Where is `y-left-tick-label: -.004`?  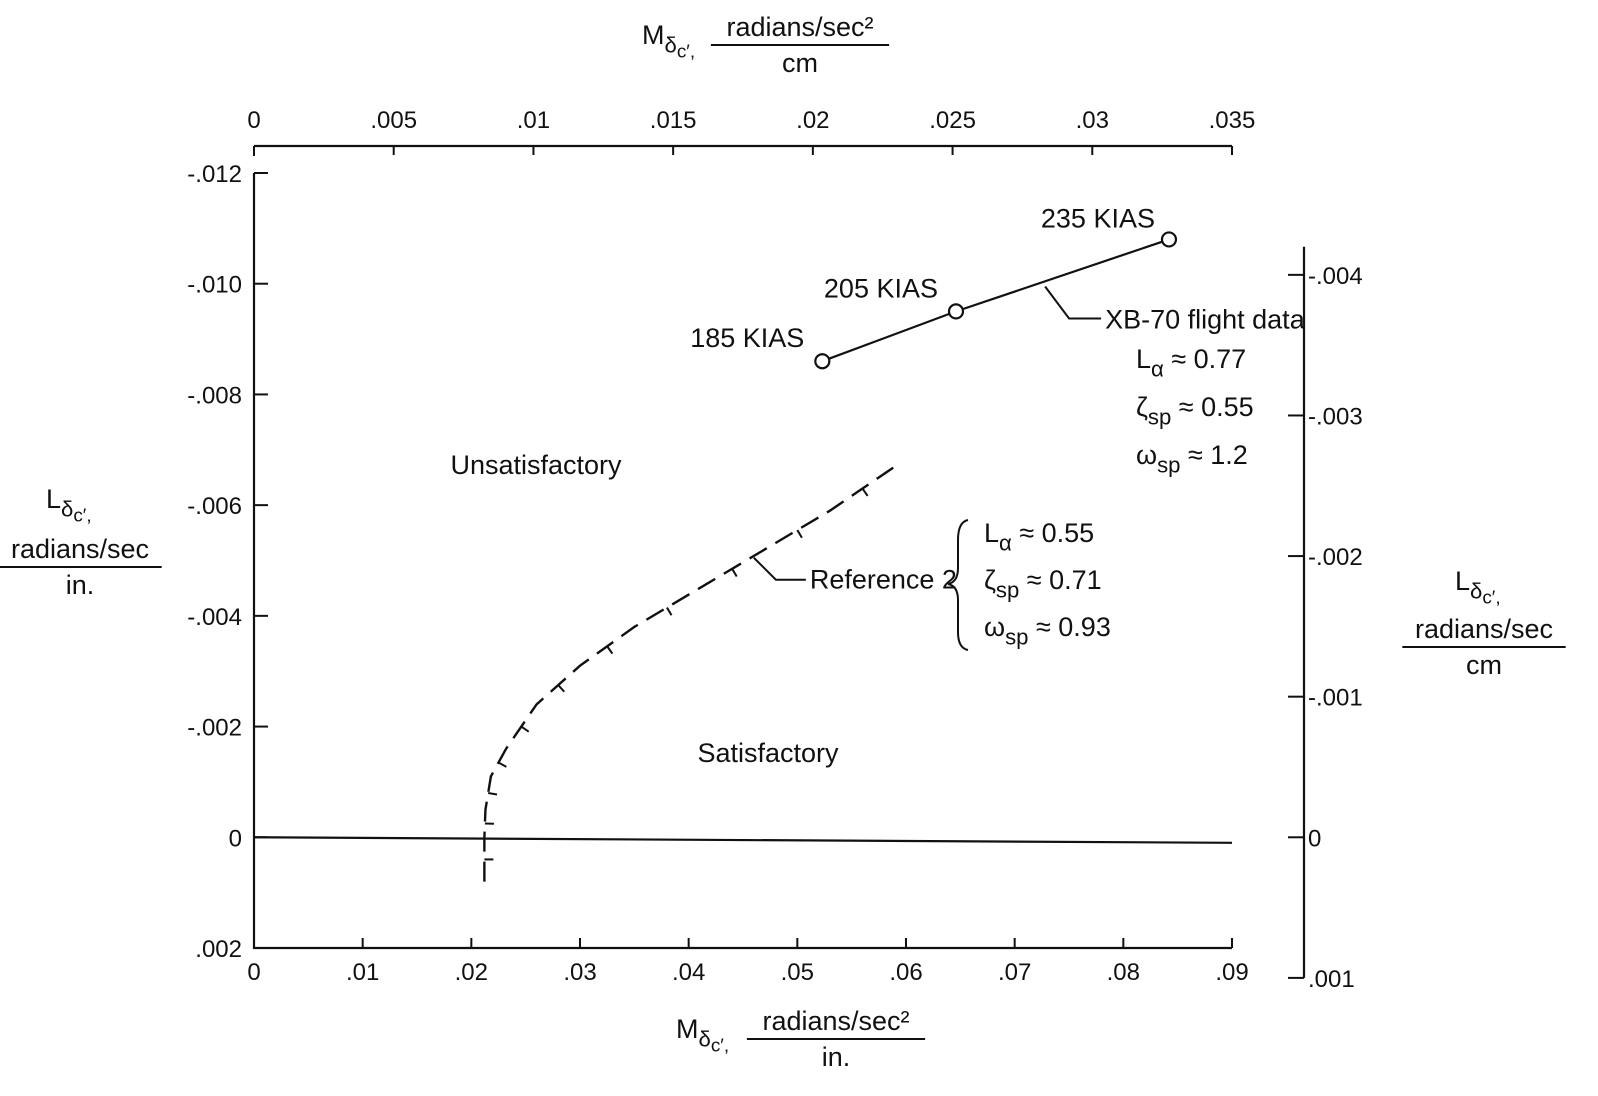 y-left-tick-label: -.004 is located at coordinates (214, 617).